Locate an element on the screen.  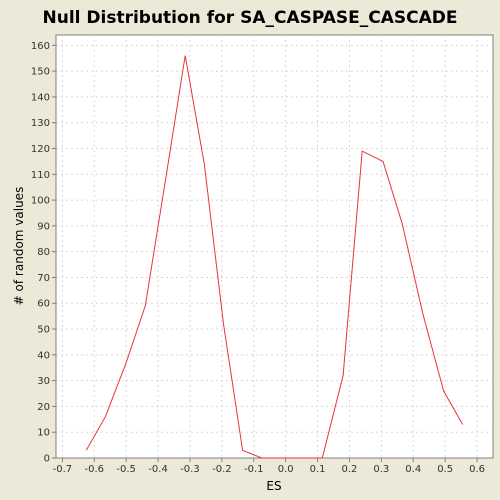
x-tick-label: 0.5 is located at coordinates (445, 469).